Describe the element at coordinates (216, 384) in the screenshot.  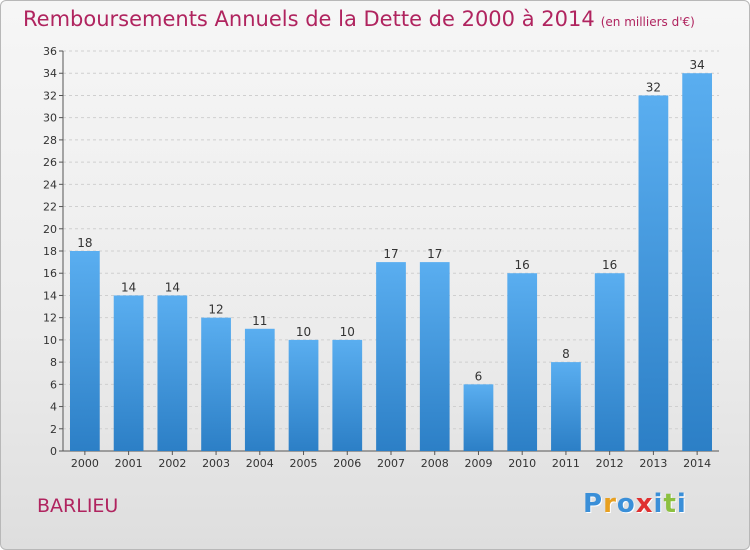
I see `bar-2003` at that location.